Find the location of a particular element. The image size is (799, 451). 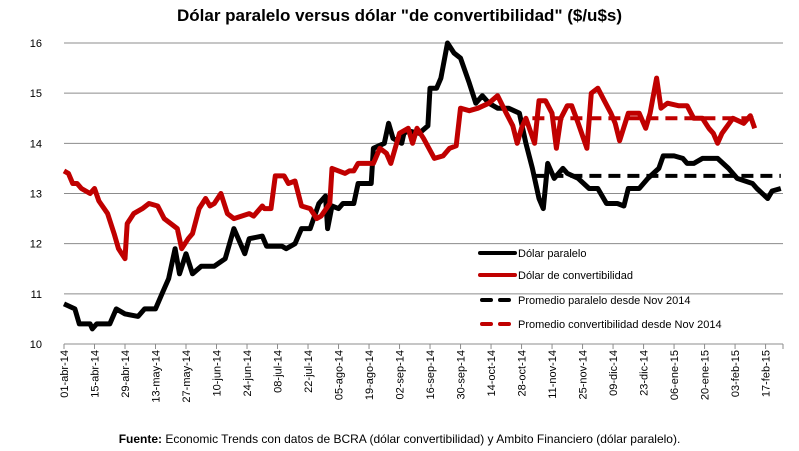

x-tick-label: 09-dic-14 is located at coordinates (614, 373).